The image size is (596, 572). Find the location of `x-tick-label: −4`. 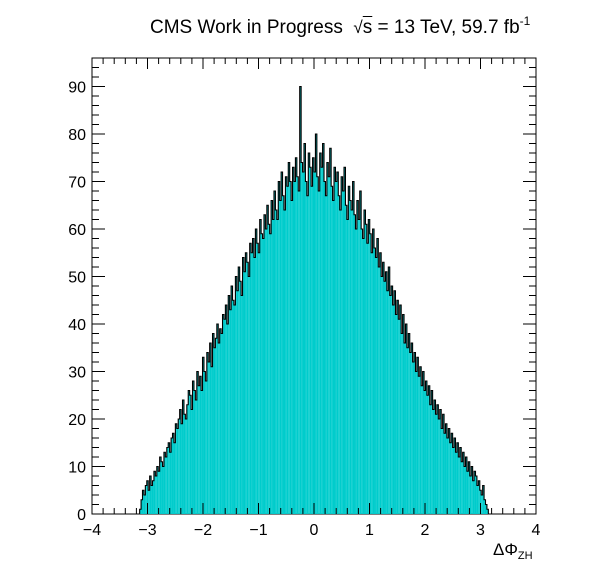

x-tick-label: −4 is located at coordinates (92, 530).